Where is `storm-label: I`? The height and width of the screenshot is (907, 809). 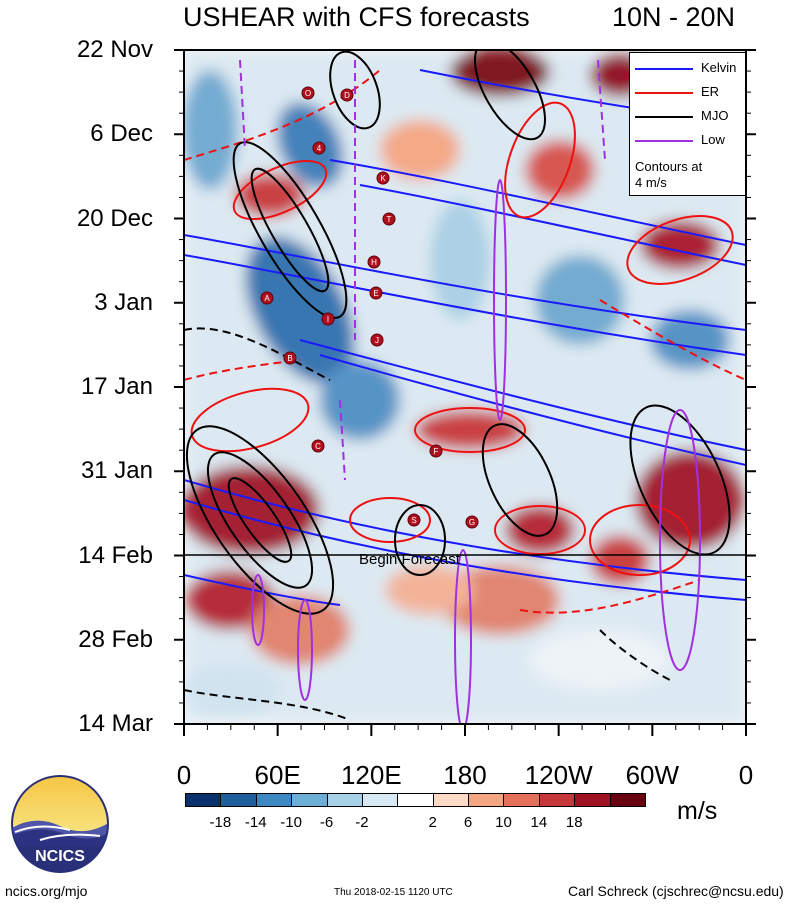 storm-label: I is located at coordinates (328, 319).